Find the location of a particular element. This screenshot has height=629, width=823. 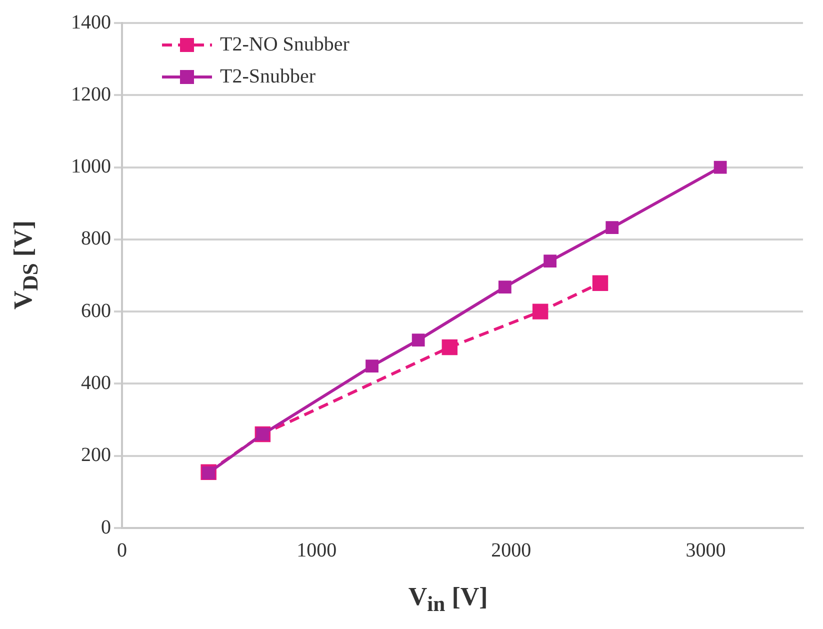

y-tick-label: 1400 is located at coordinates (91, 22).